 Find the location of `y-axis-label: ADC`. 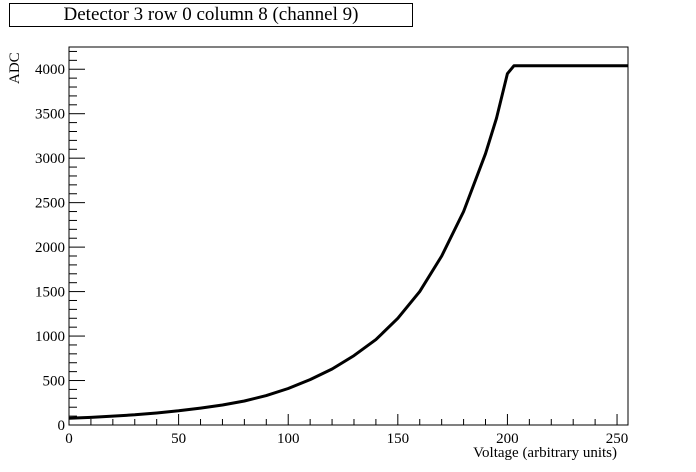

y-axis-label: ADC is located at coordinates (15, 68).